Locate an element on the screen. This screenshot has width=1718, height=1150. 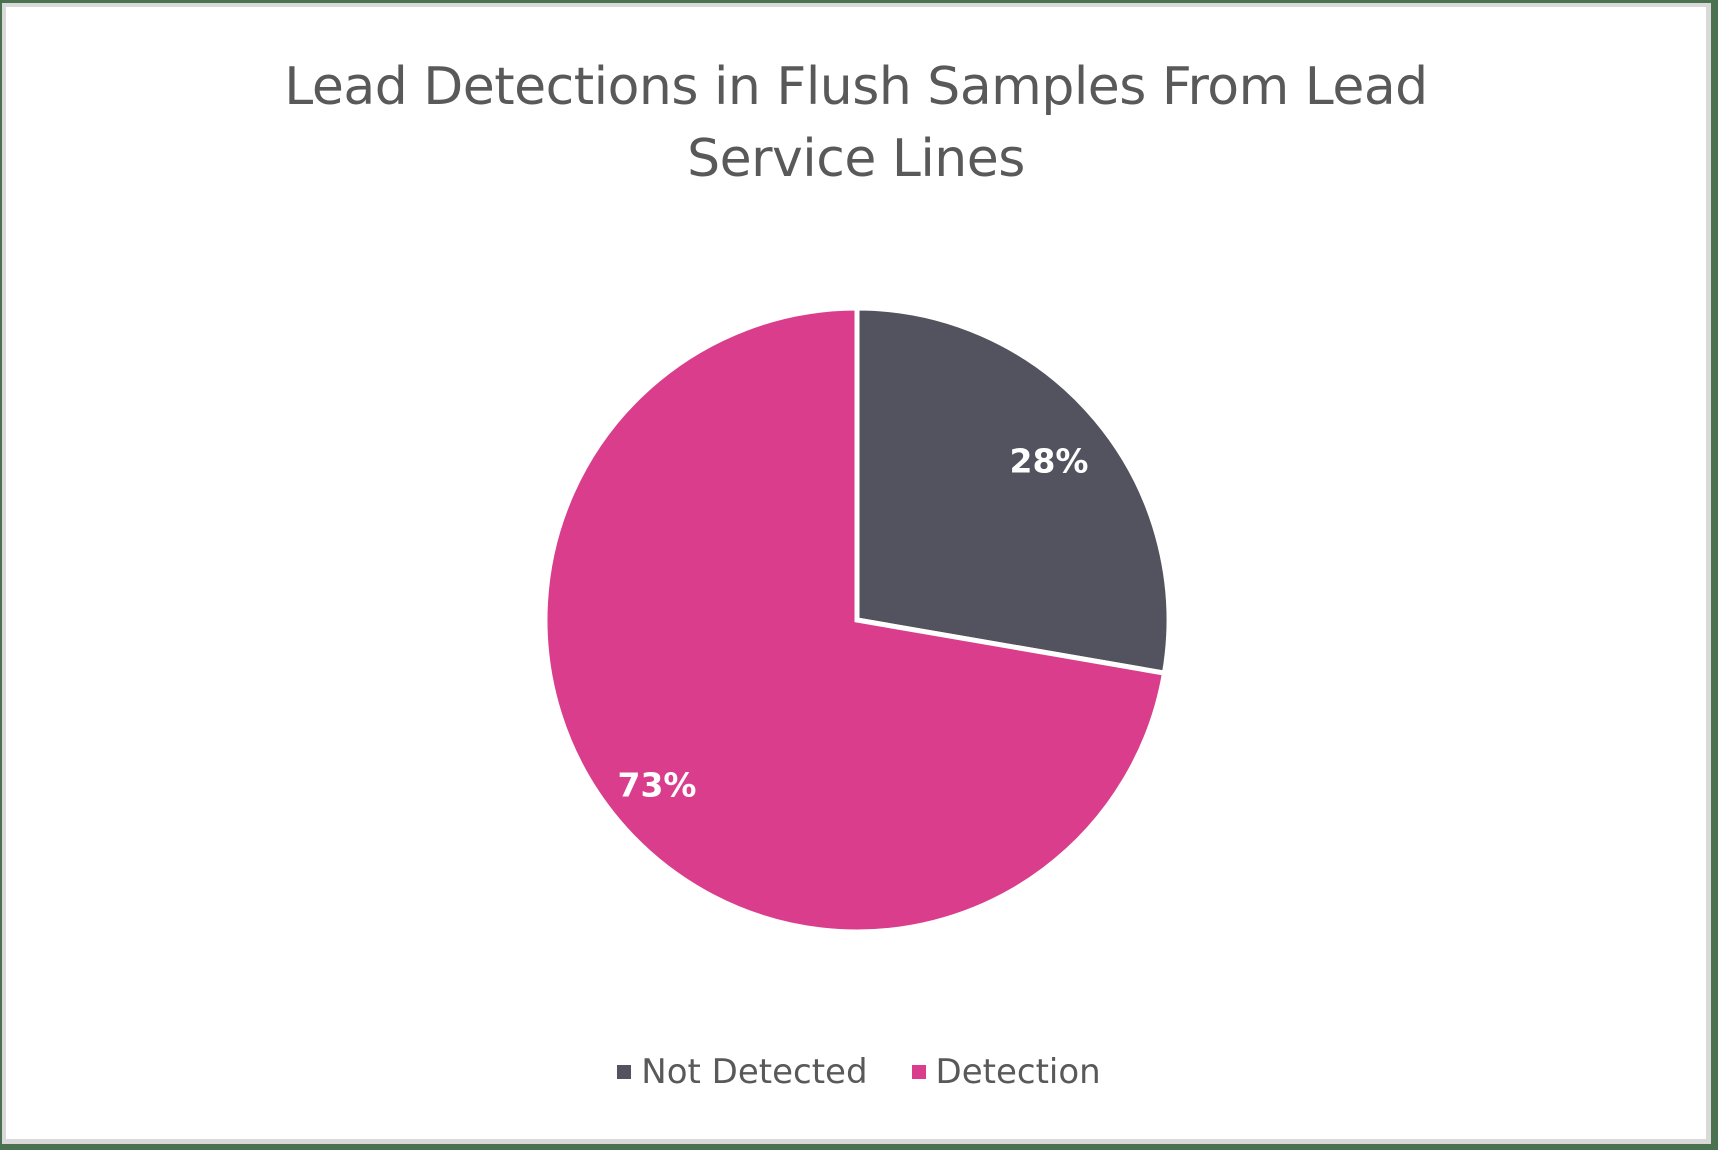
data-label-not-detected: 28% is located at coordinates (1049, 461).